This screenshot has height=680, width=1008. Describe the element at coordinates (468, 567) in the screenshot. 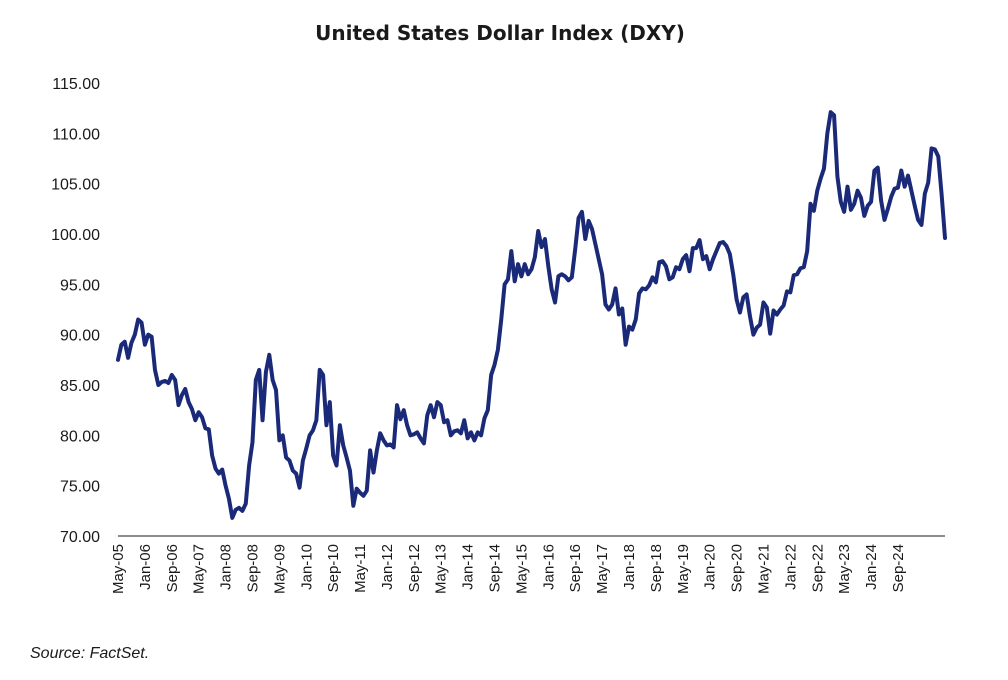

I see `x-tick-label: Jan-14` at that location.